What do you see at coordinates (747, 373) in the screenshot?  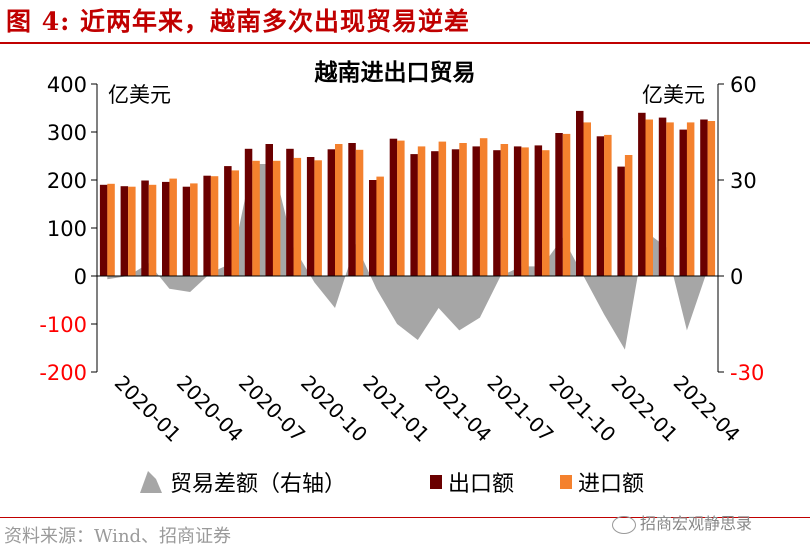 I see `right-tick-label: -30` at bounding box center [747, 373].